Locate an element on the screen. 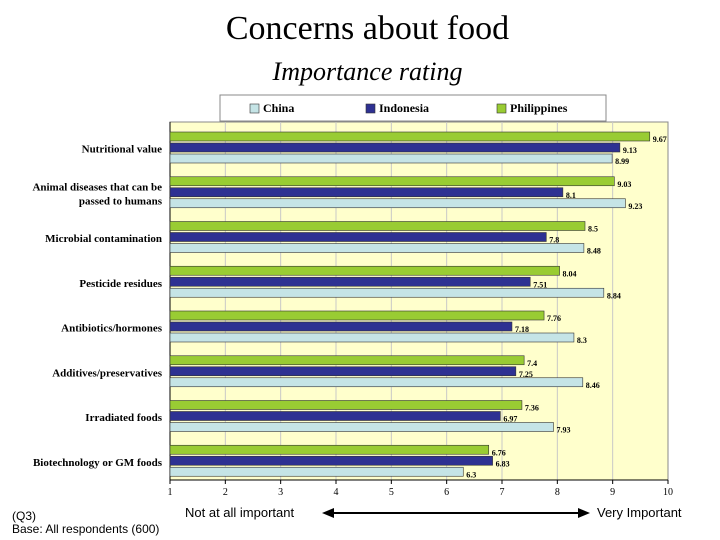 Image resolution: width=720 pixels, height=540 pixels. data-label: 7.93 is located at coordinates (563, 430).